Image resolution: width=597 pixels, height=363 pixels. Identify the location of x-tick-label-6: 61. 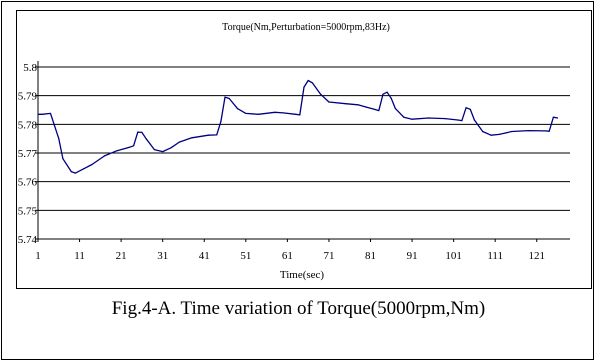
(287, 256).